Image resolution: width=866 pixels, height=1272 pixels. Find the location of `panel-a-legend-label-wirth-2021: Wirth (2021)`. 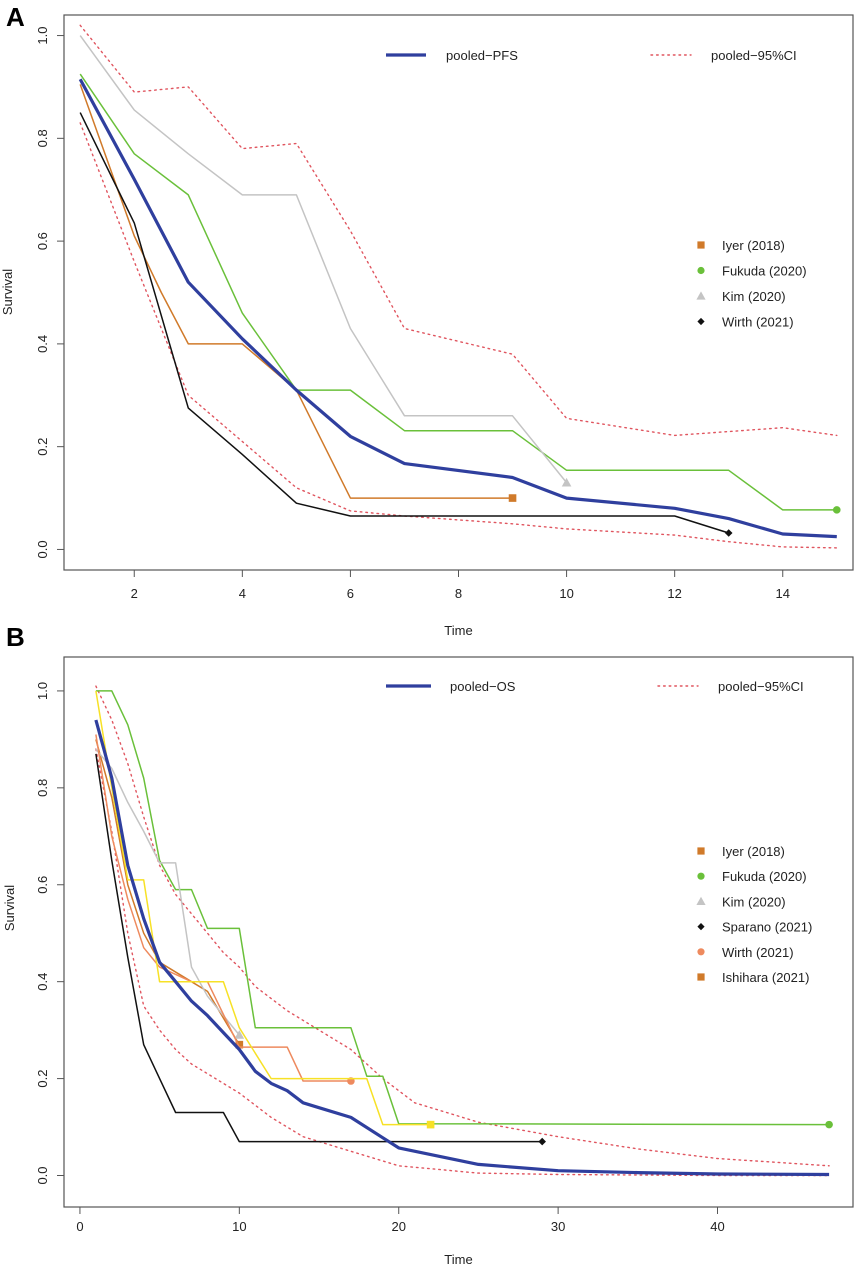

panel-a-legend-label-wirth-2021: Wirth (2021) is located at coordinates (758, 322).